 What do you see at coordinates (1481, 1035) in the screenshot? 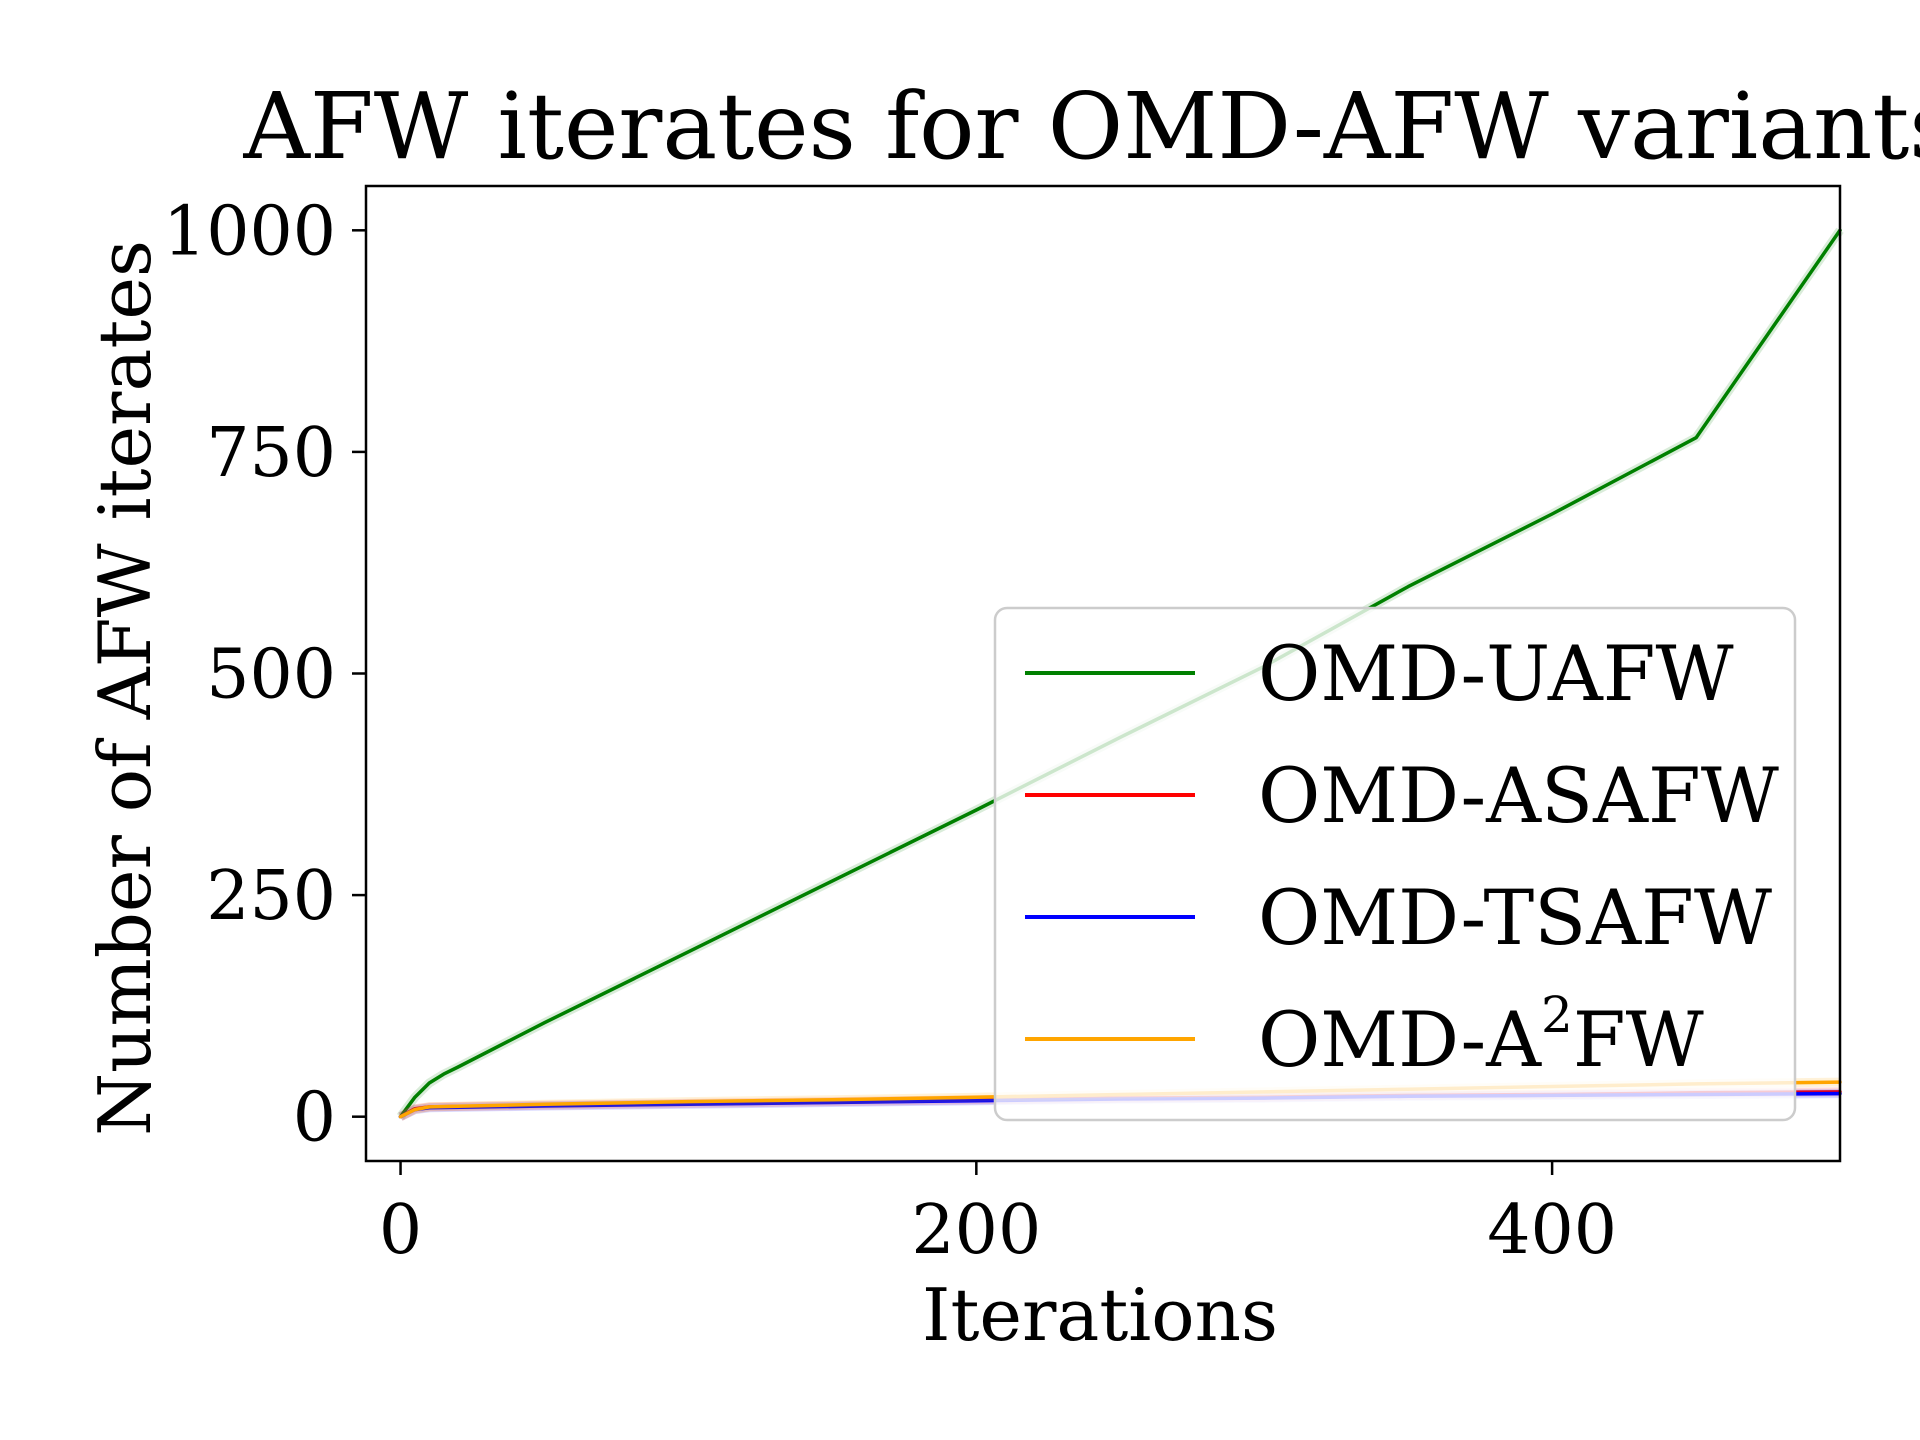
I see `legend-label: OMD-A2FW` at bounding box center [1481, 1035].